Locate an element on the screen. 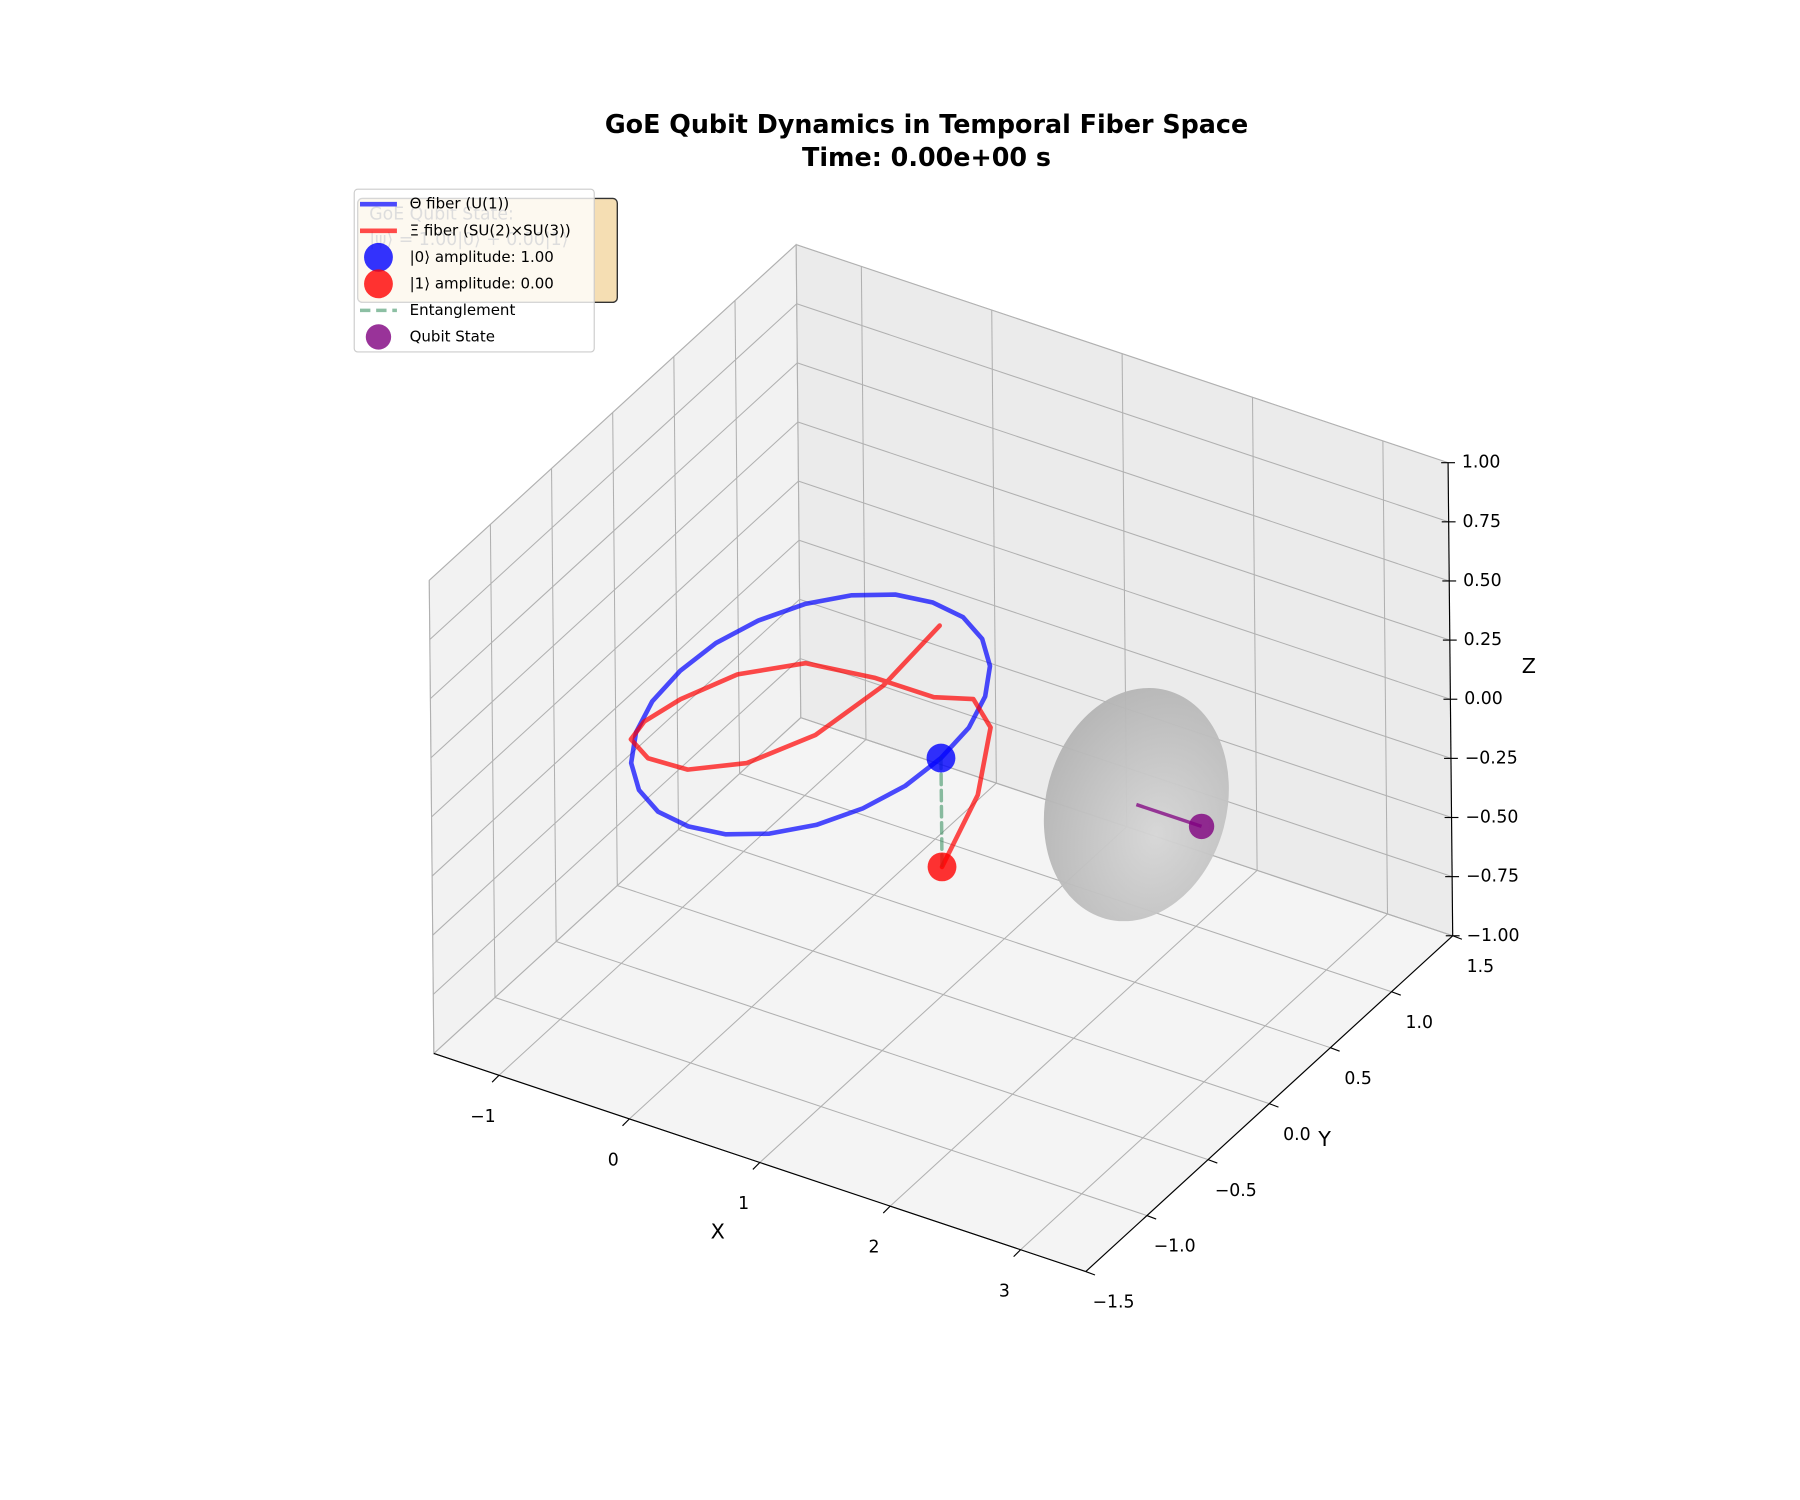  x-tick-label: −1 is located at coordinates (483, 1117).